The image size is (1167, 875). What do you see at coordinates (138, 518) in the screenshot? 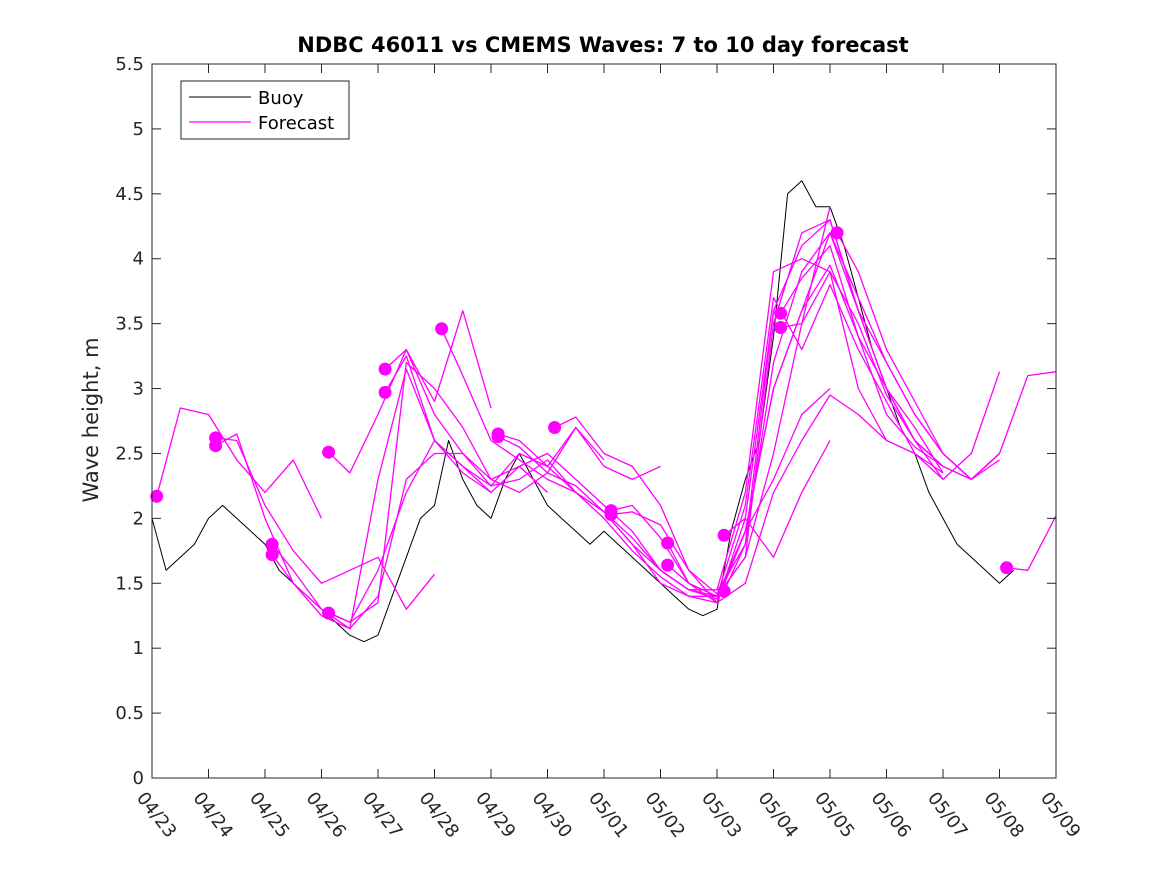
I see `y-tick-label: 2` at bounding box center [138, 518].